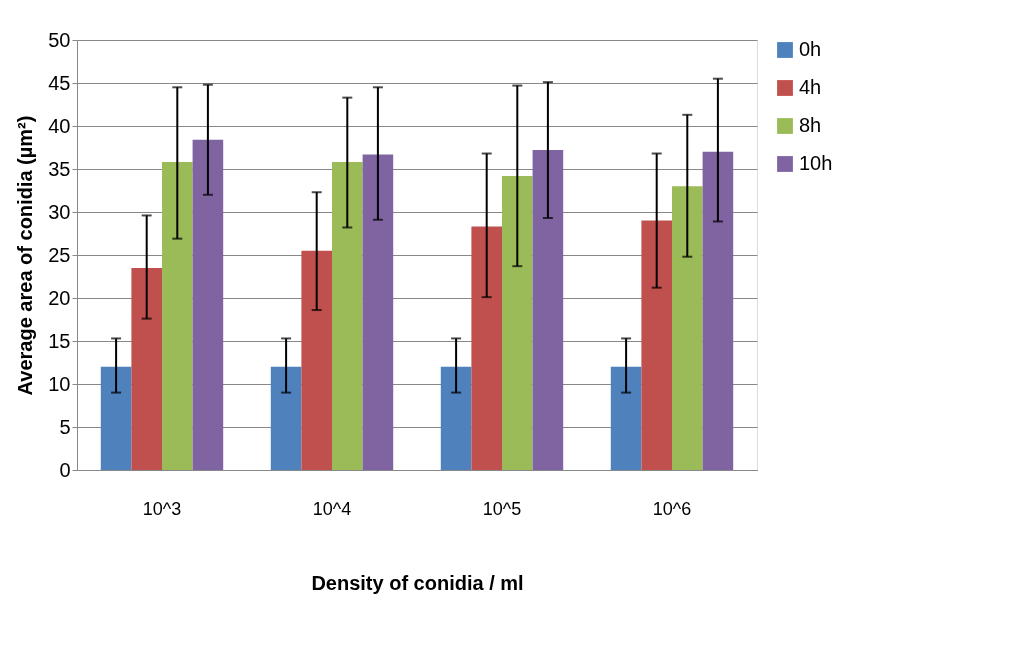  What do you see at coordinates (810, 49) in the screenshot?
I see `legend-label: 0h` at bounding box center [810, 49].